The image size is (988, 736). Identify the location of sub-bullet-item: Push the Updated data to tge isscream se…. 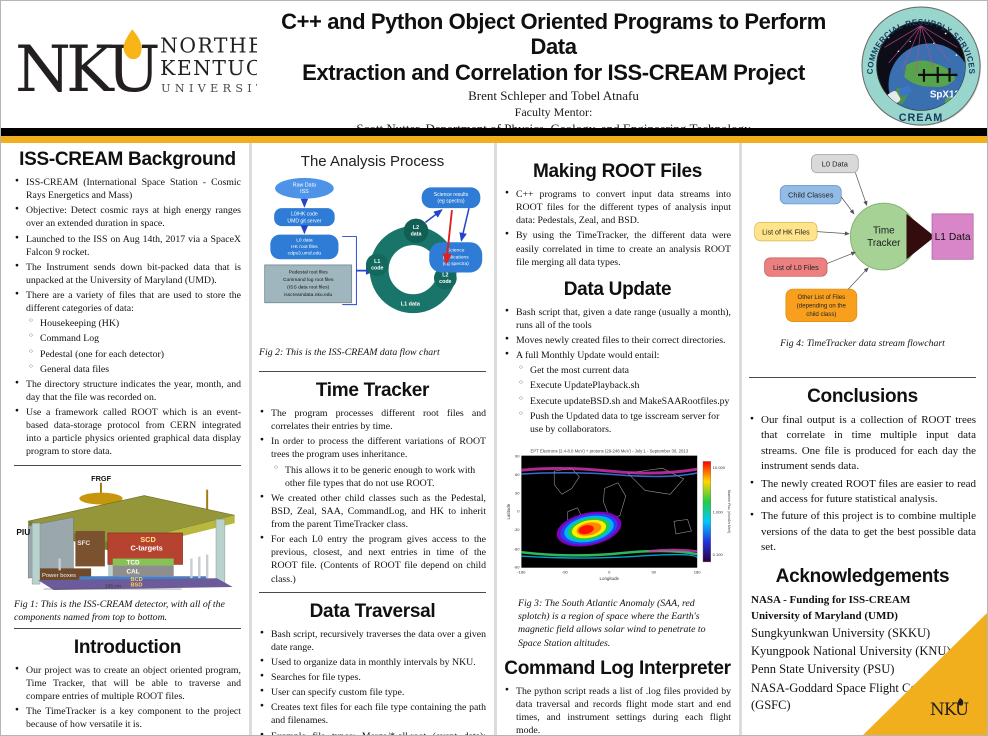
(624, 423).